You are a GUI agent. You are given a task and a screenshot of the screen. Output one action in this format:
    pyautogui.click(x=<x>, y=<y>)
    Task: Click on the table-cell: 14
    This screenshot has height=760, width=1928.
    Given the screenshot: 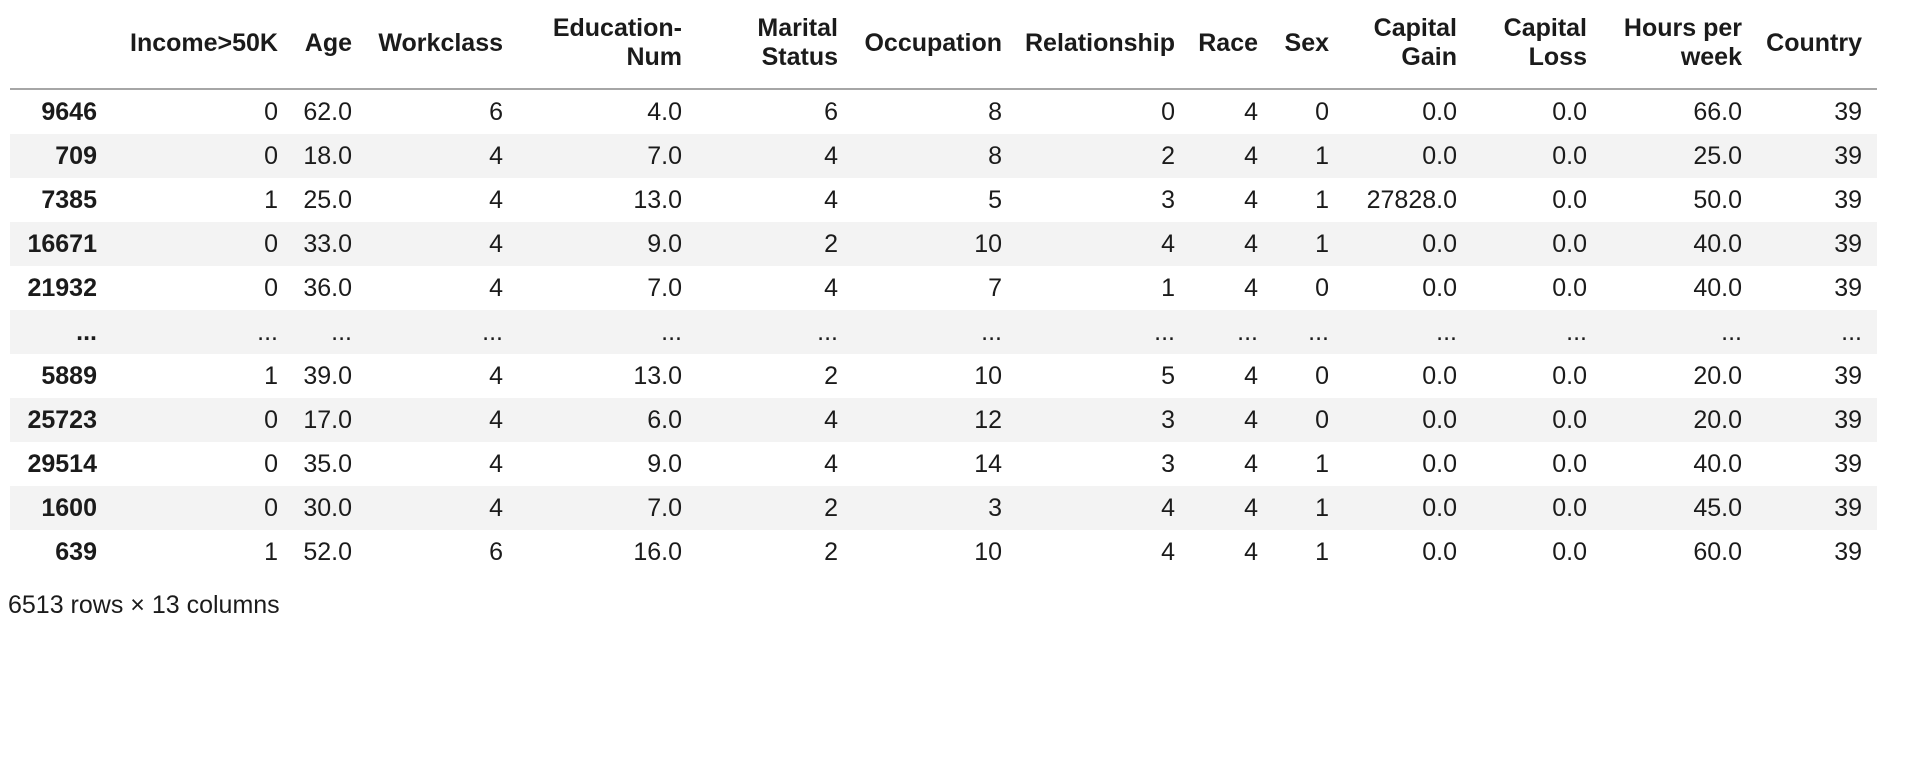 What is the action you would take?
    pyautogui.click(x=988, y=464)
    